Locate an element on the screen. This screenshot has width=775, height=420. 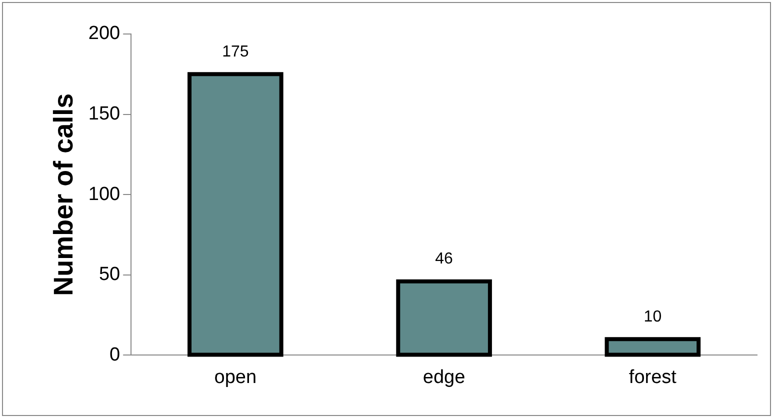
data-label: 46 is located at coordinates (444, 259).